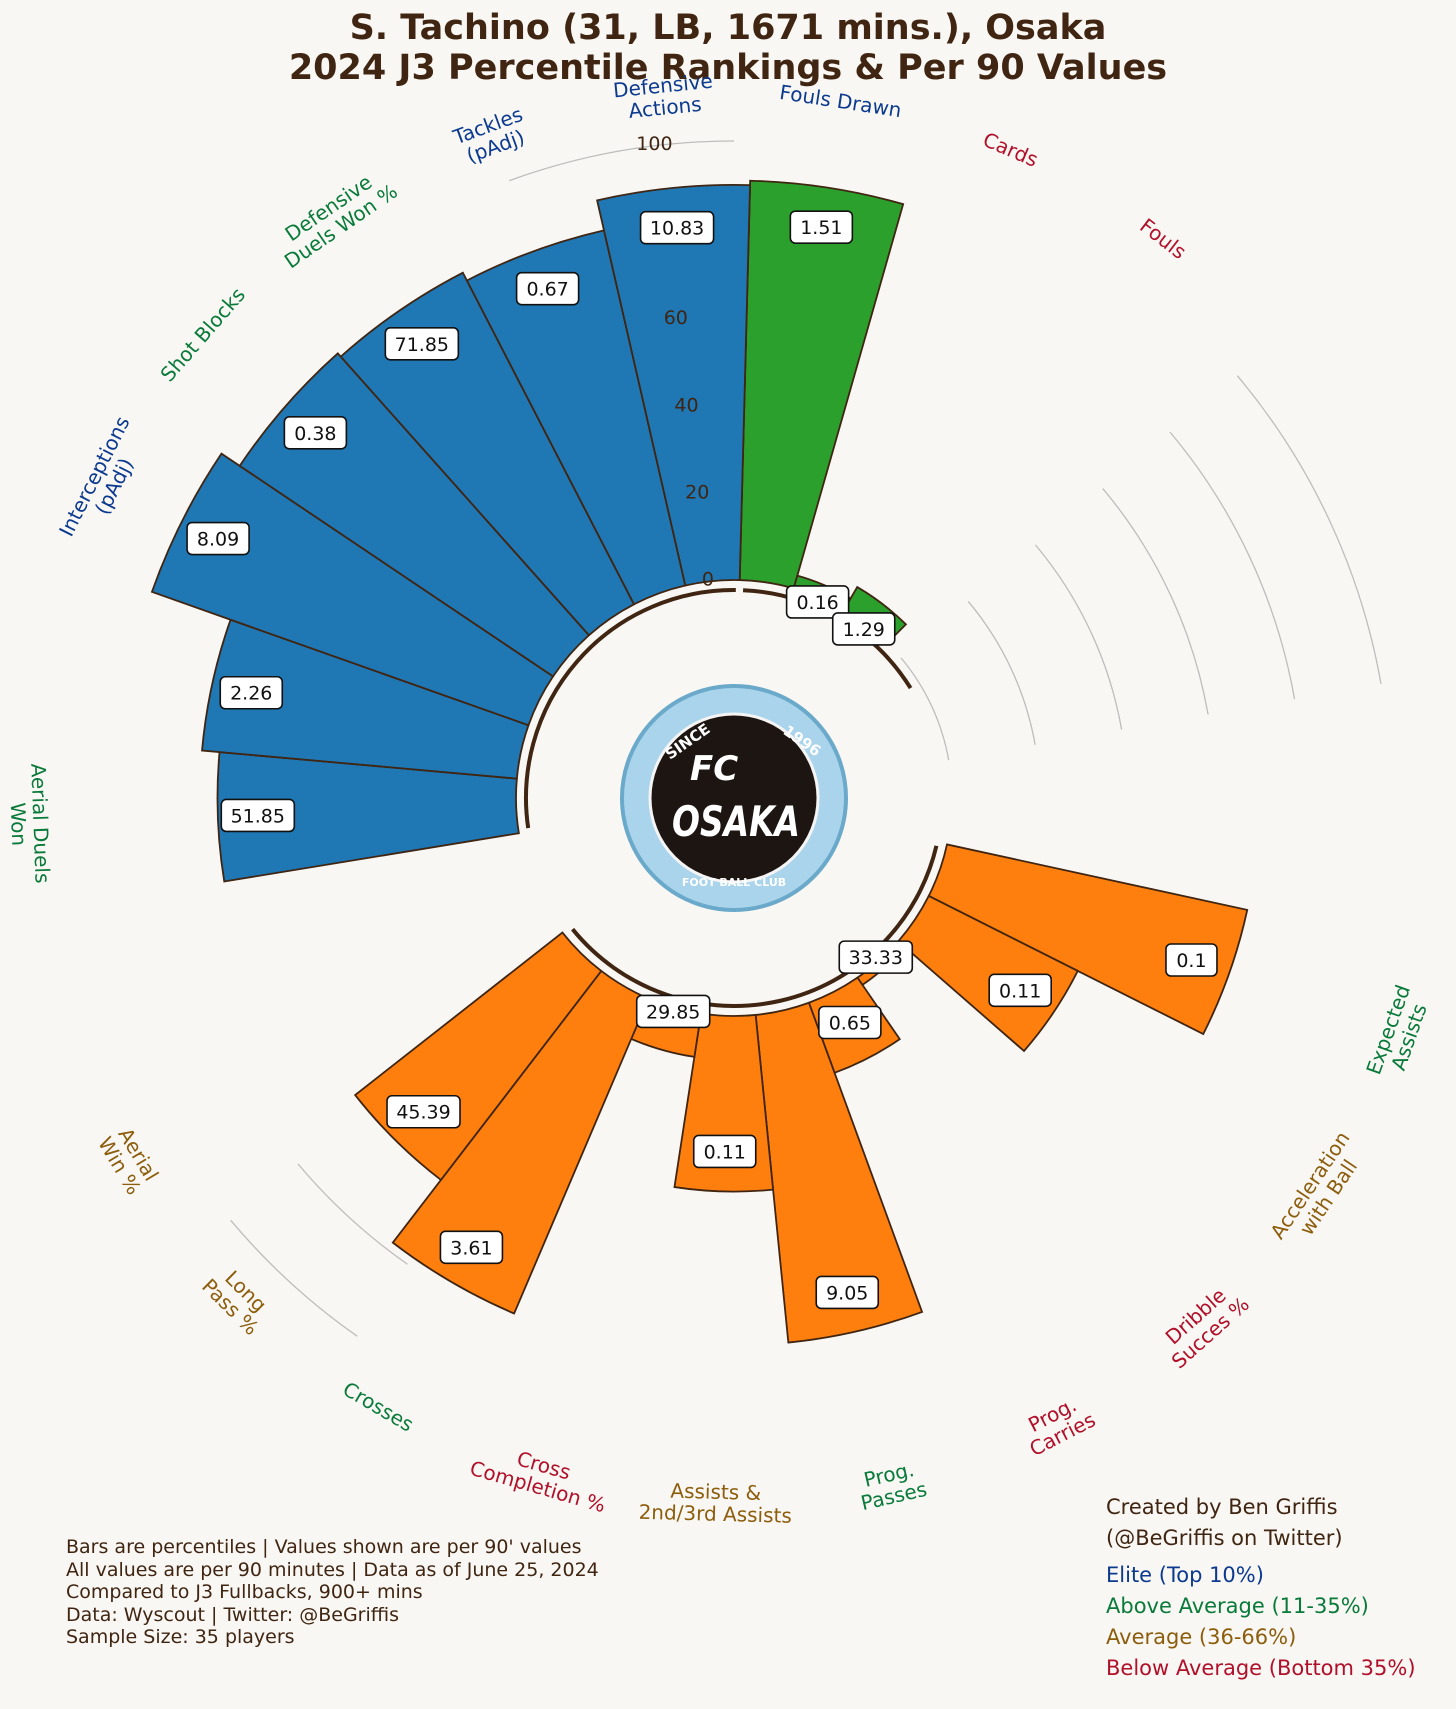 This screenshot has width=1456, height=1709. I want to click on metric-label-line: Cards, so click(1011, 149).